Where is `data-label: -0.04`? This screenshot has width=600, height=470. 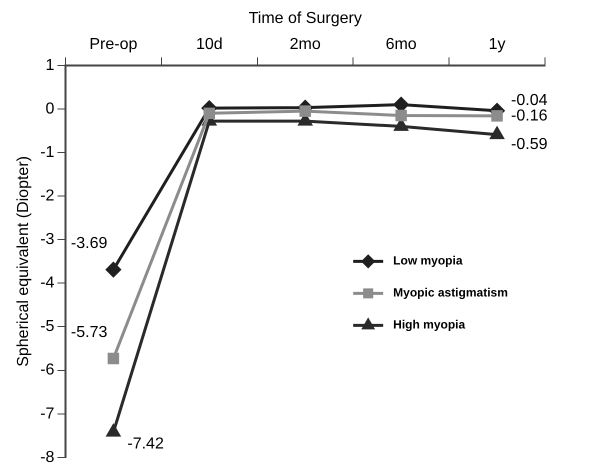
data-label: -0.04 is located at coordinates (529, 101).